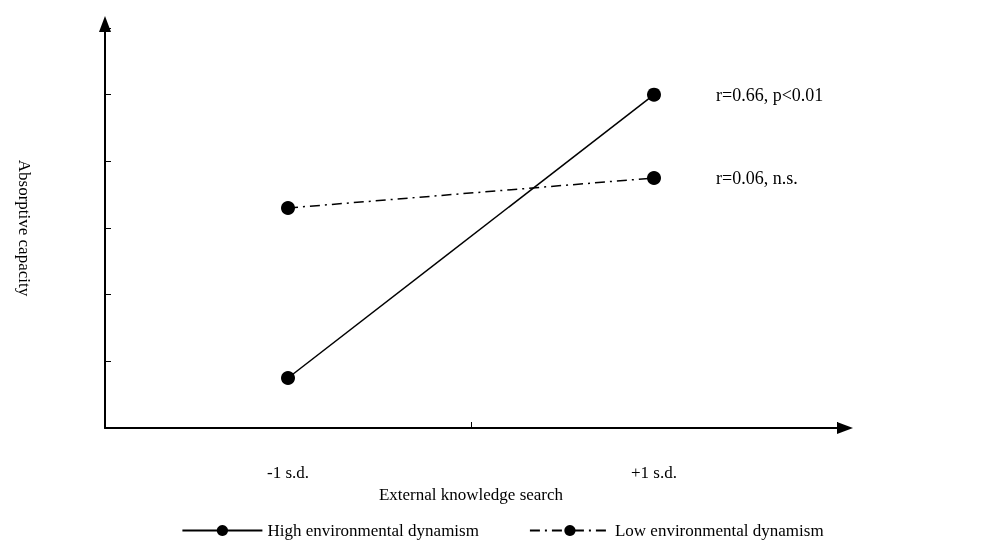 This screenshot has height=558, width=1005. What do you see at coordinates (719, 530) in the screenshot?
I see `legend-label: Low environmental dynamism` at bounding box center [719, 530].